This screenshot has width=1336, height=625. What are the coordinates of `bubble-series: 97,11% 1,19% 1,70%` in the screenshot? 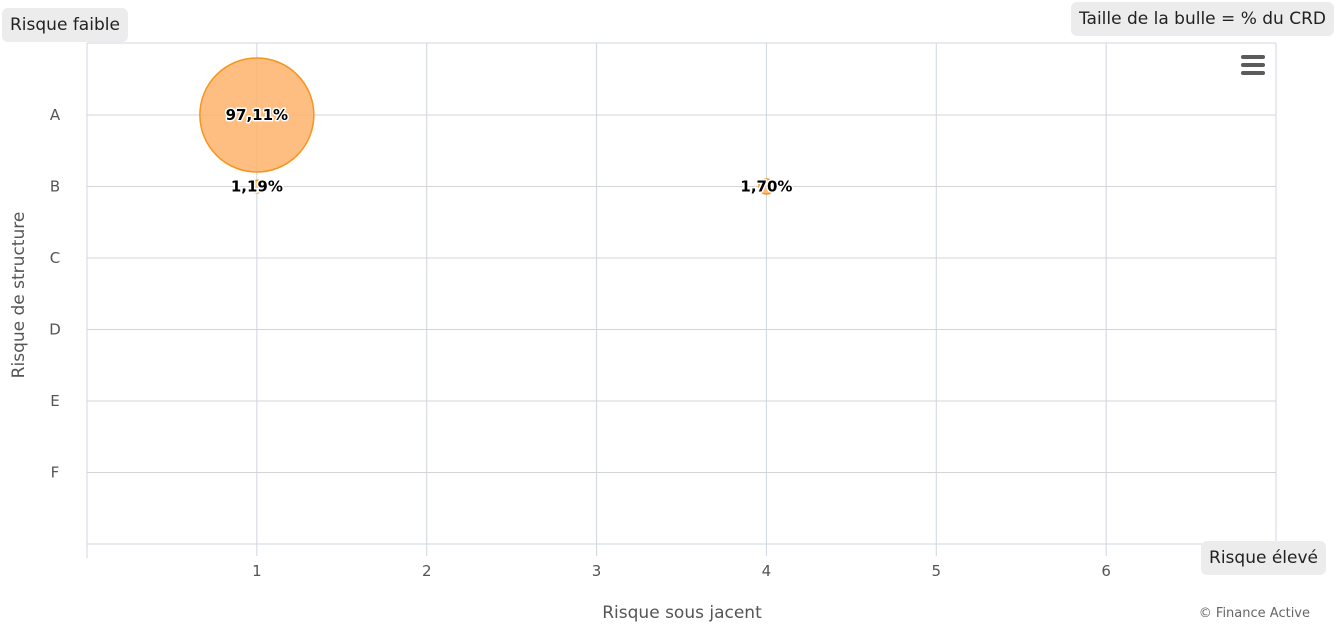 It's located at (496, 127).